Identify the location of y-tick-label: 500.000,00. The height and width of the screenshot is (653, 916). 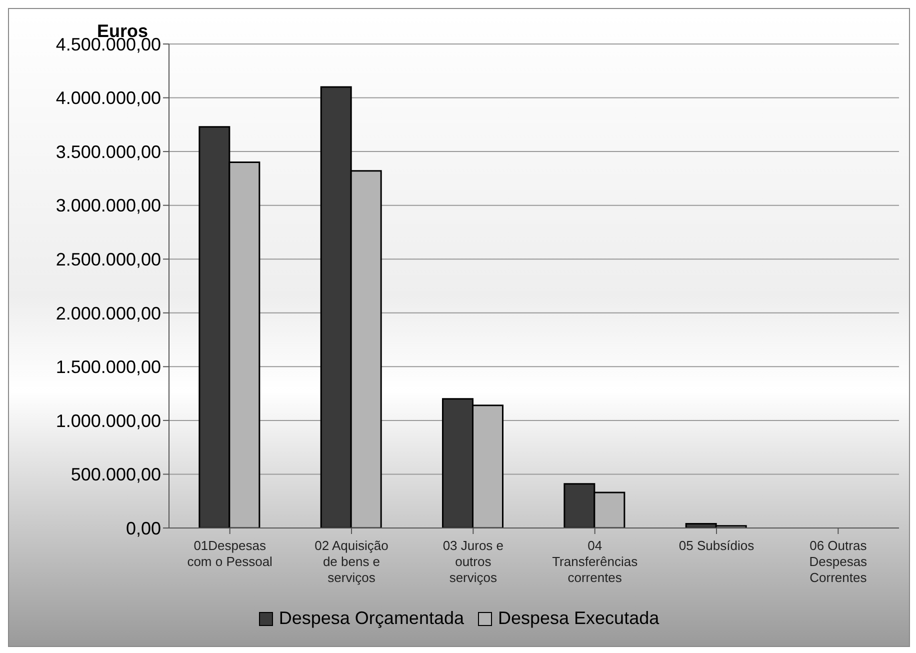
(115, 474).